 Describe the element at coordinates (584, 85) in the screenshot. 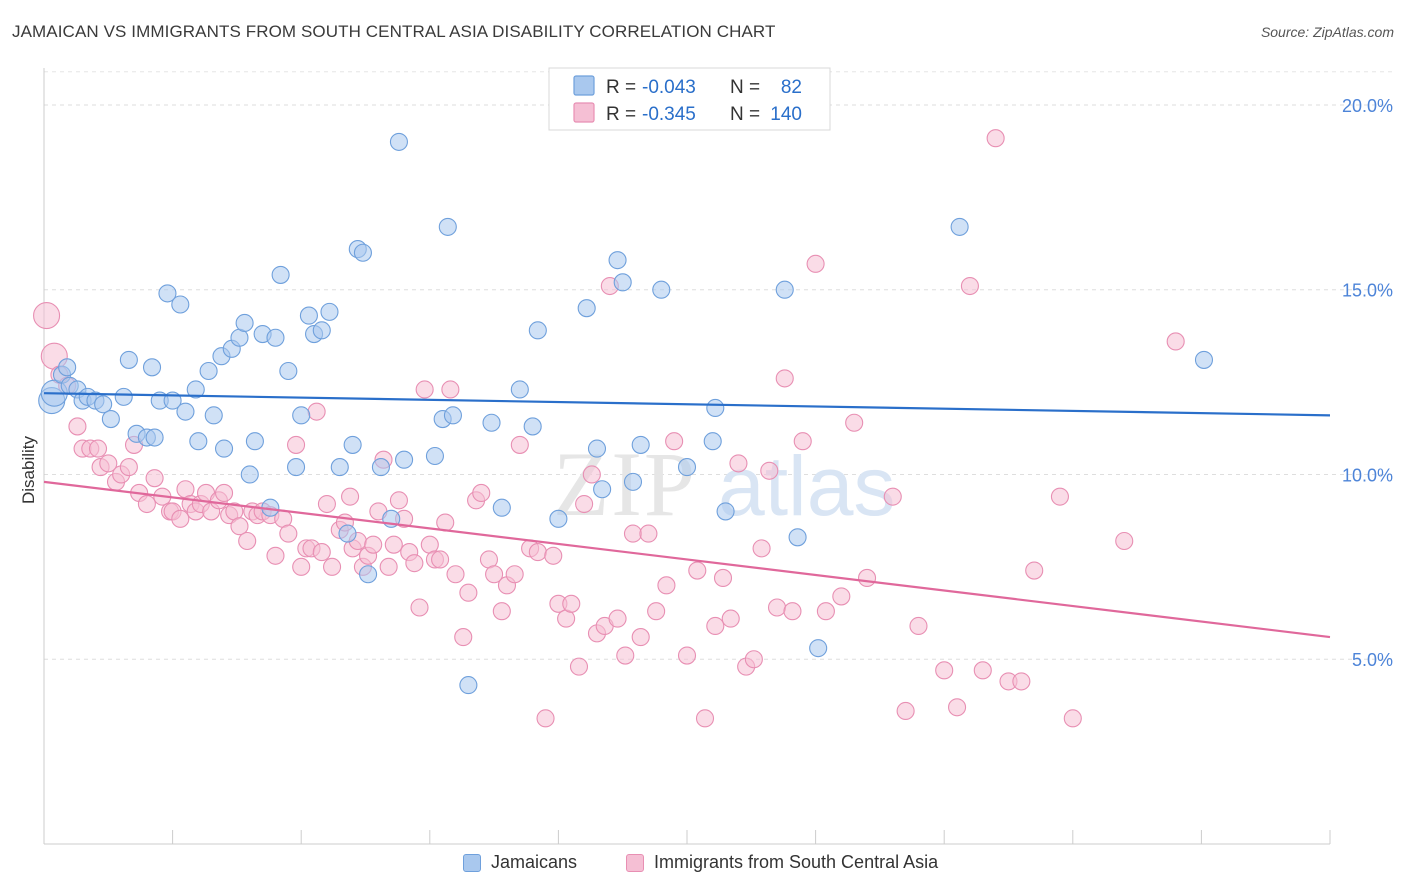

I see `legend-swatch-jamaicans` at that location.